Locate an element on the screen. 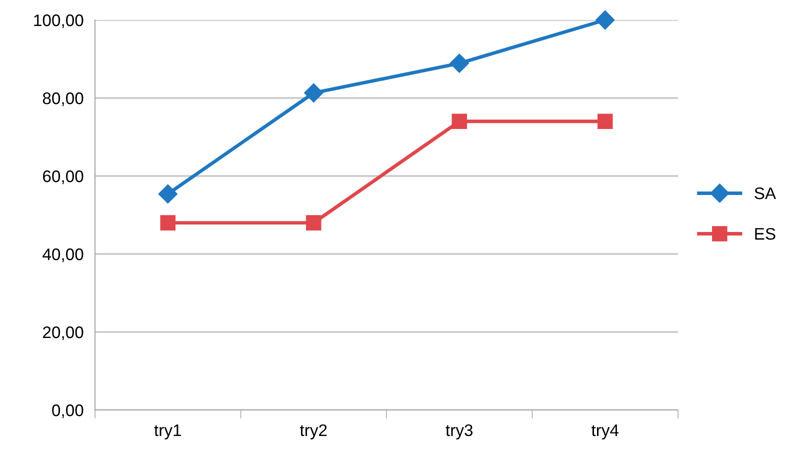 This screenshot has height=450, width=785. y-tick-label: 100,00 is located at coordinates (59, 21).